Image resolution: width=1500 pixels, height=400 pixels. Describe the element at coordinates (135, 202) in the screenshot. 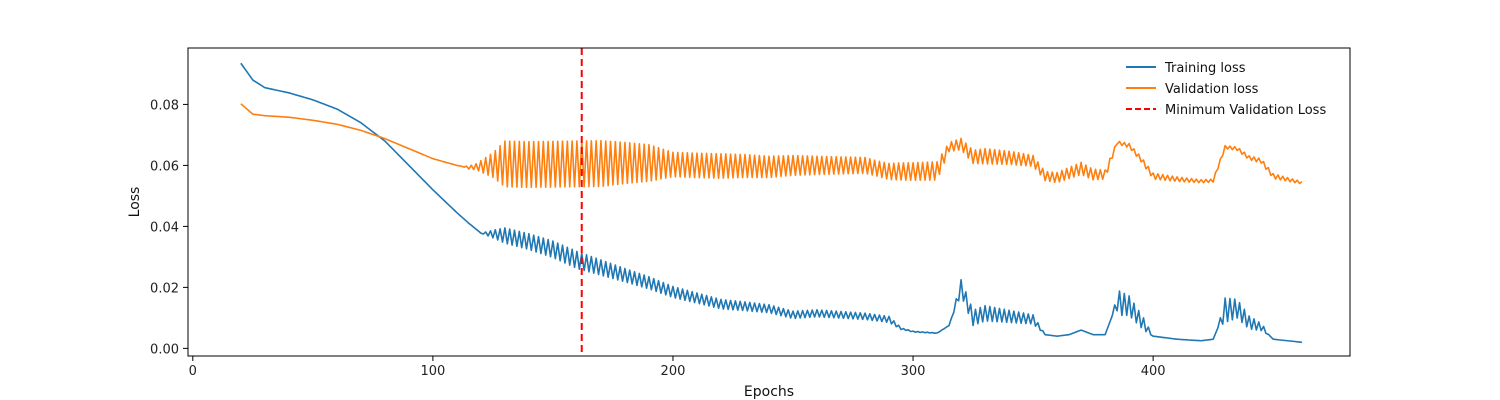

I see `y-axis-label: Loss` at that location.